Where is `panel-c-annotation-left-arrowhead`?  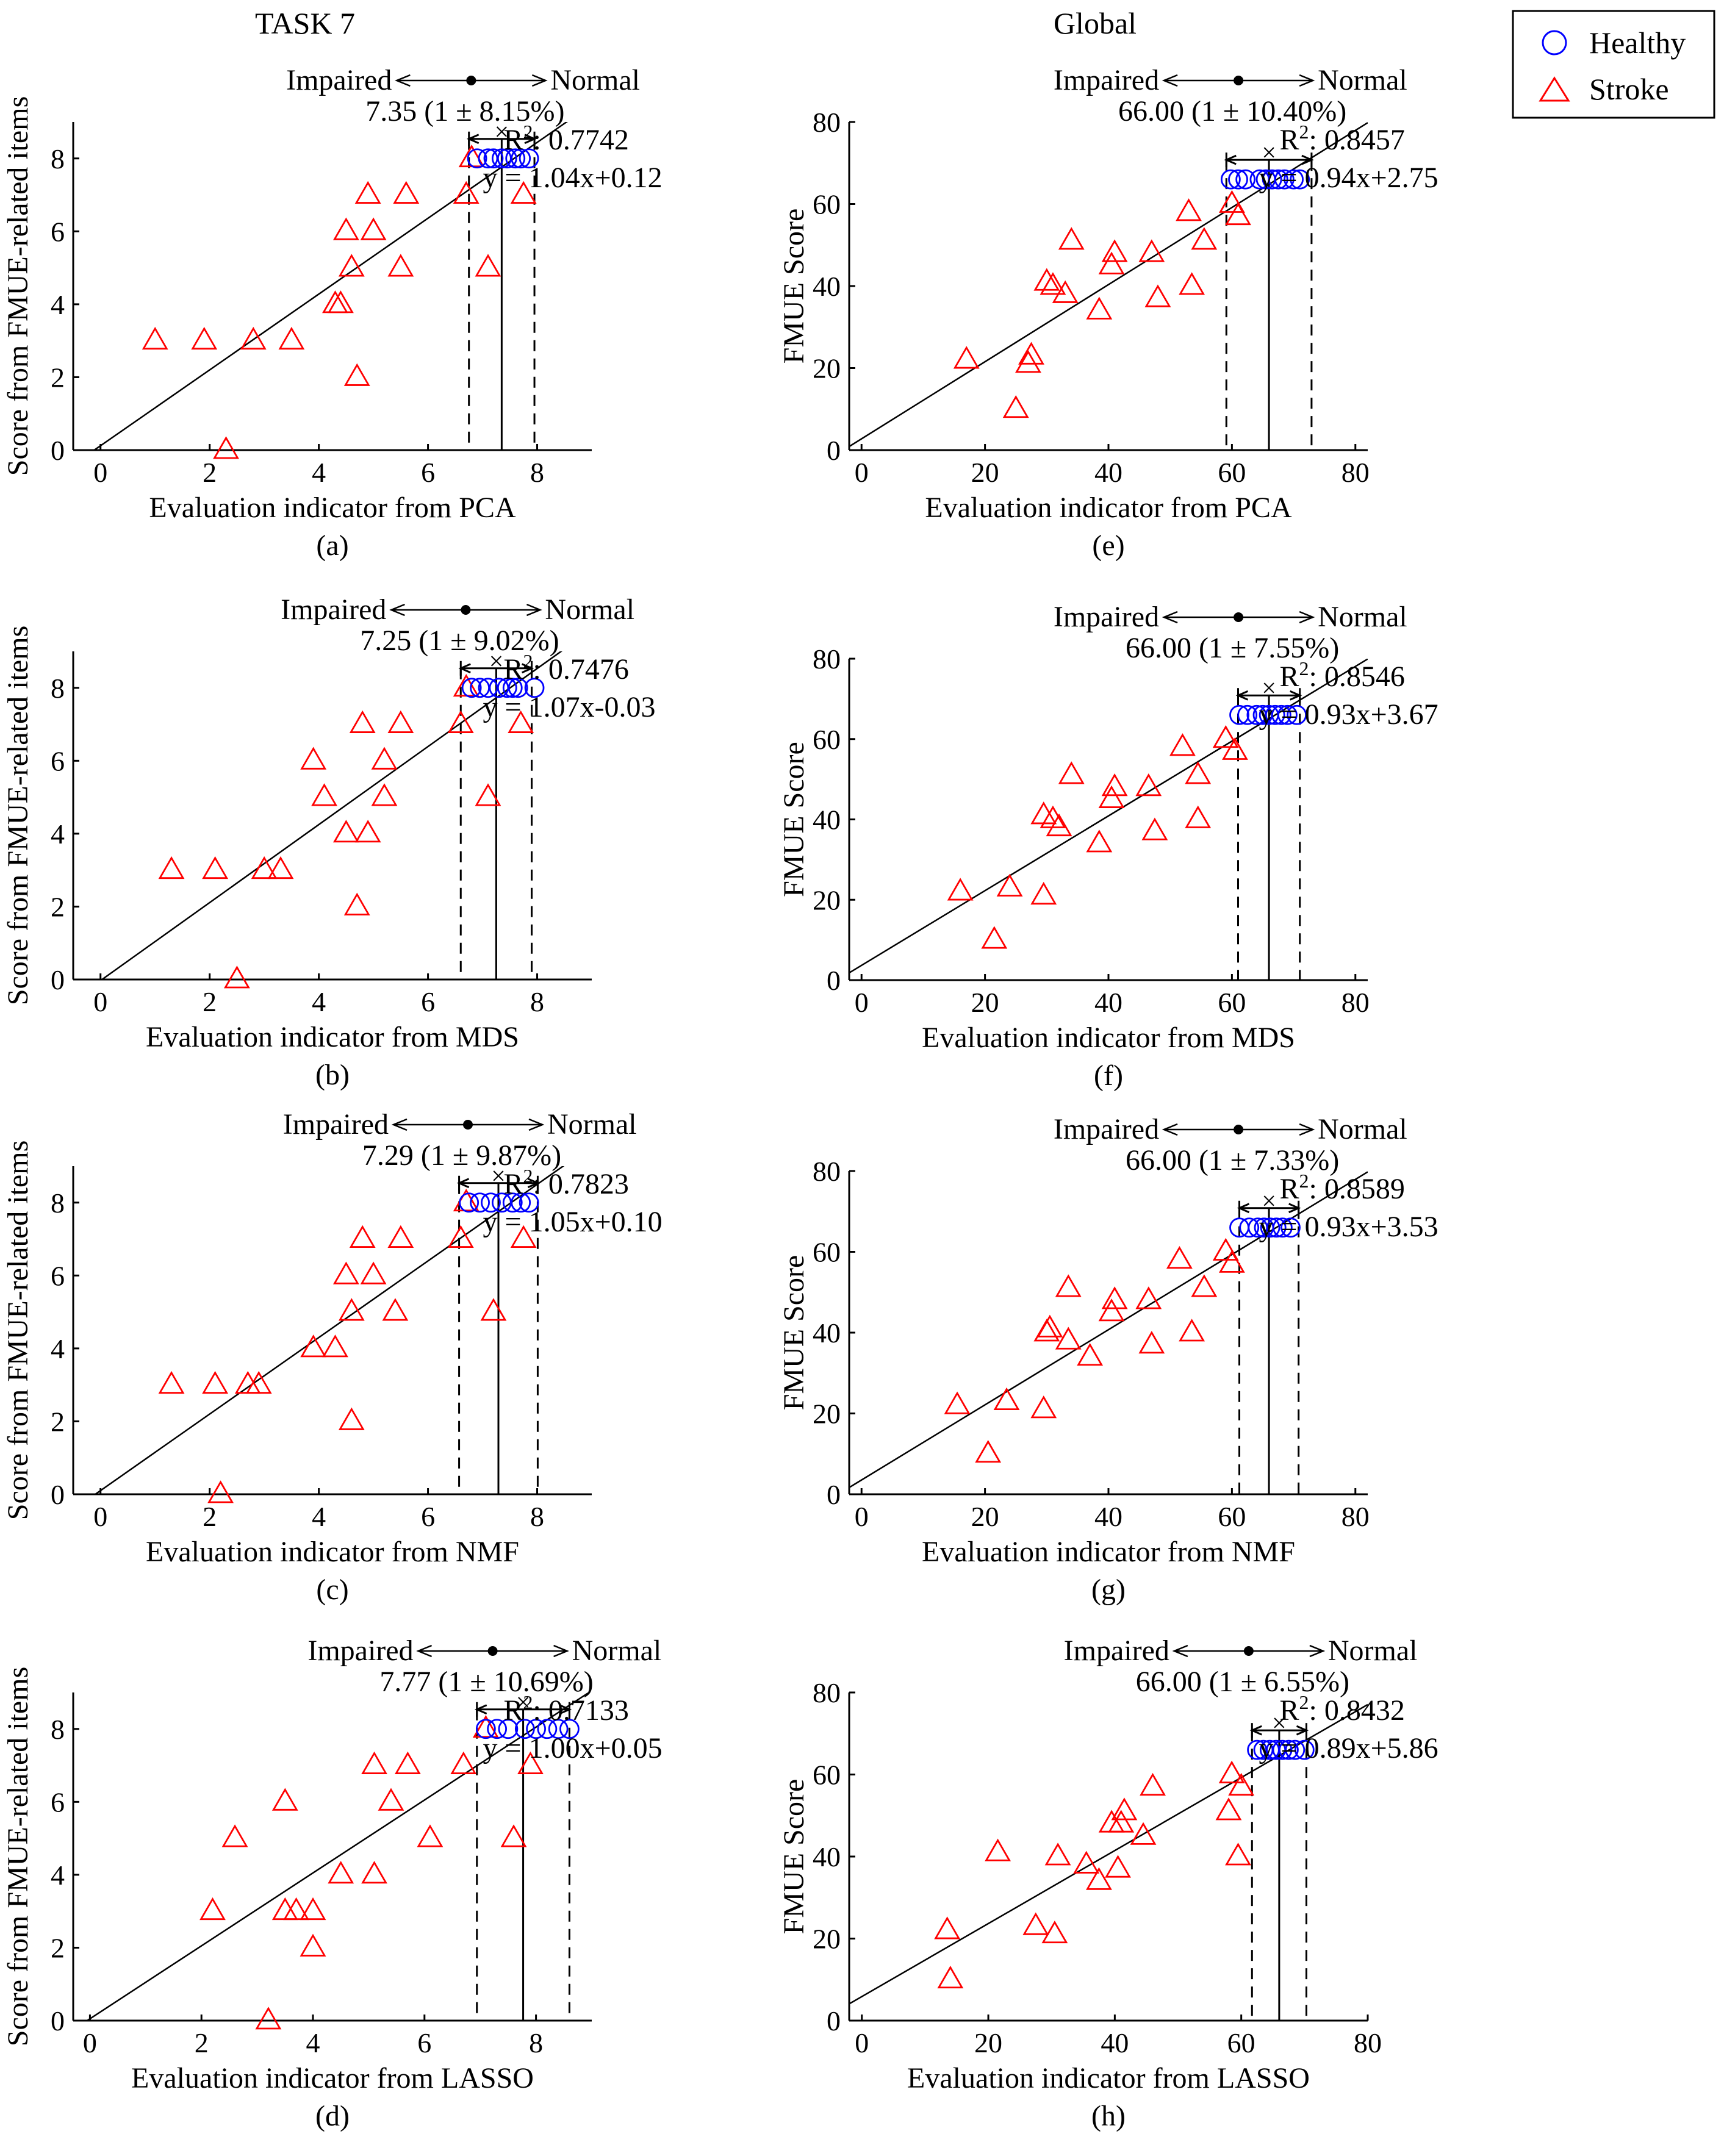
panel-c-annotation-left-arrowhead is located at coordinates (399, 1124).